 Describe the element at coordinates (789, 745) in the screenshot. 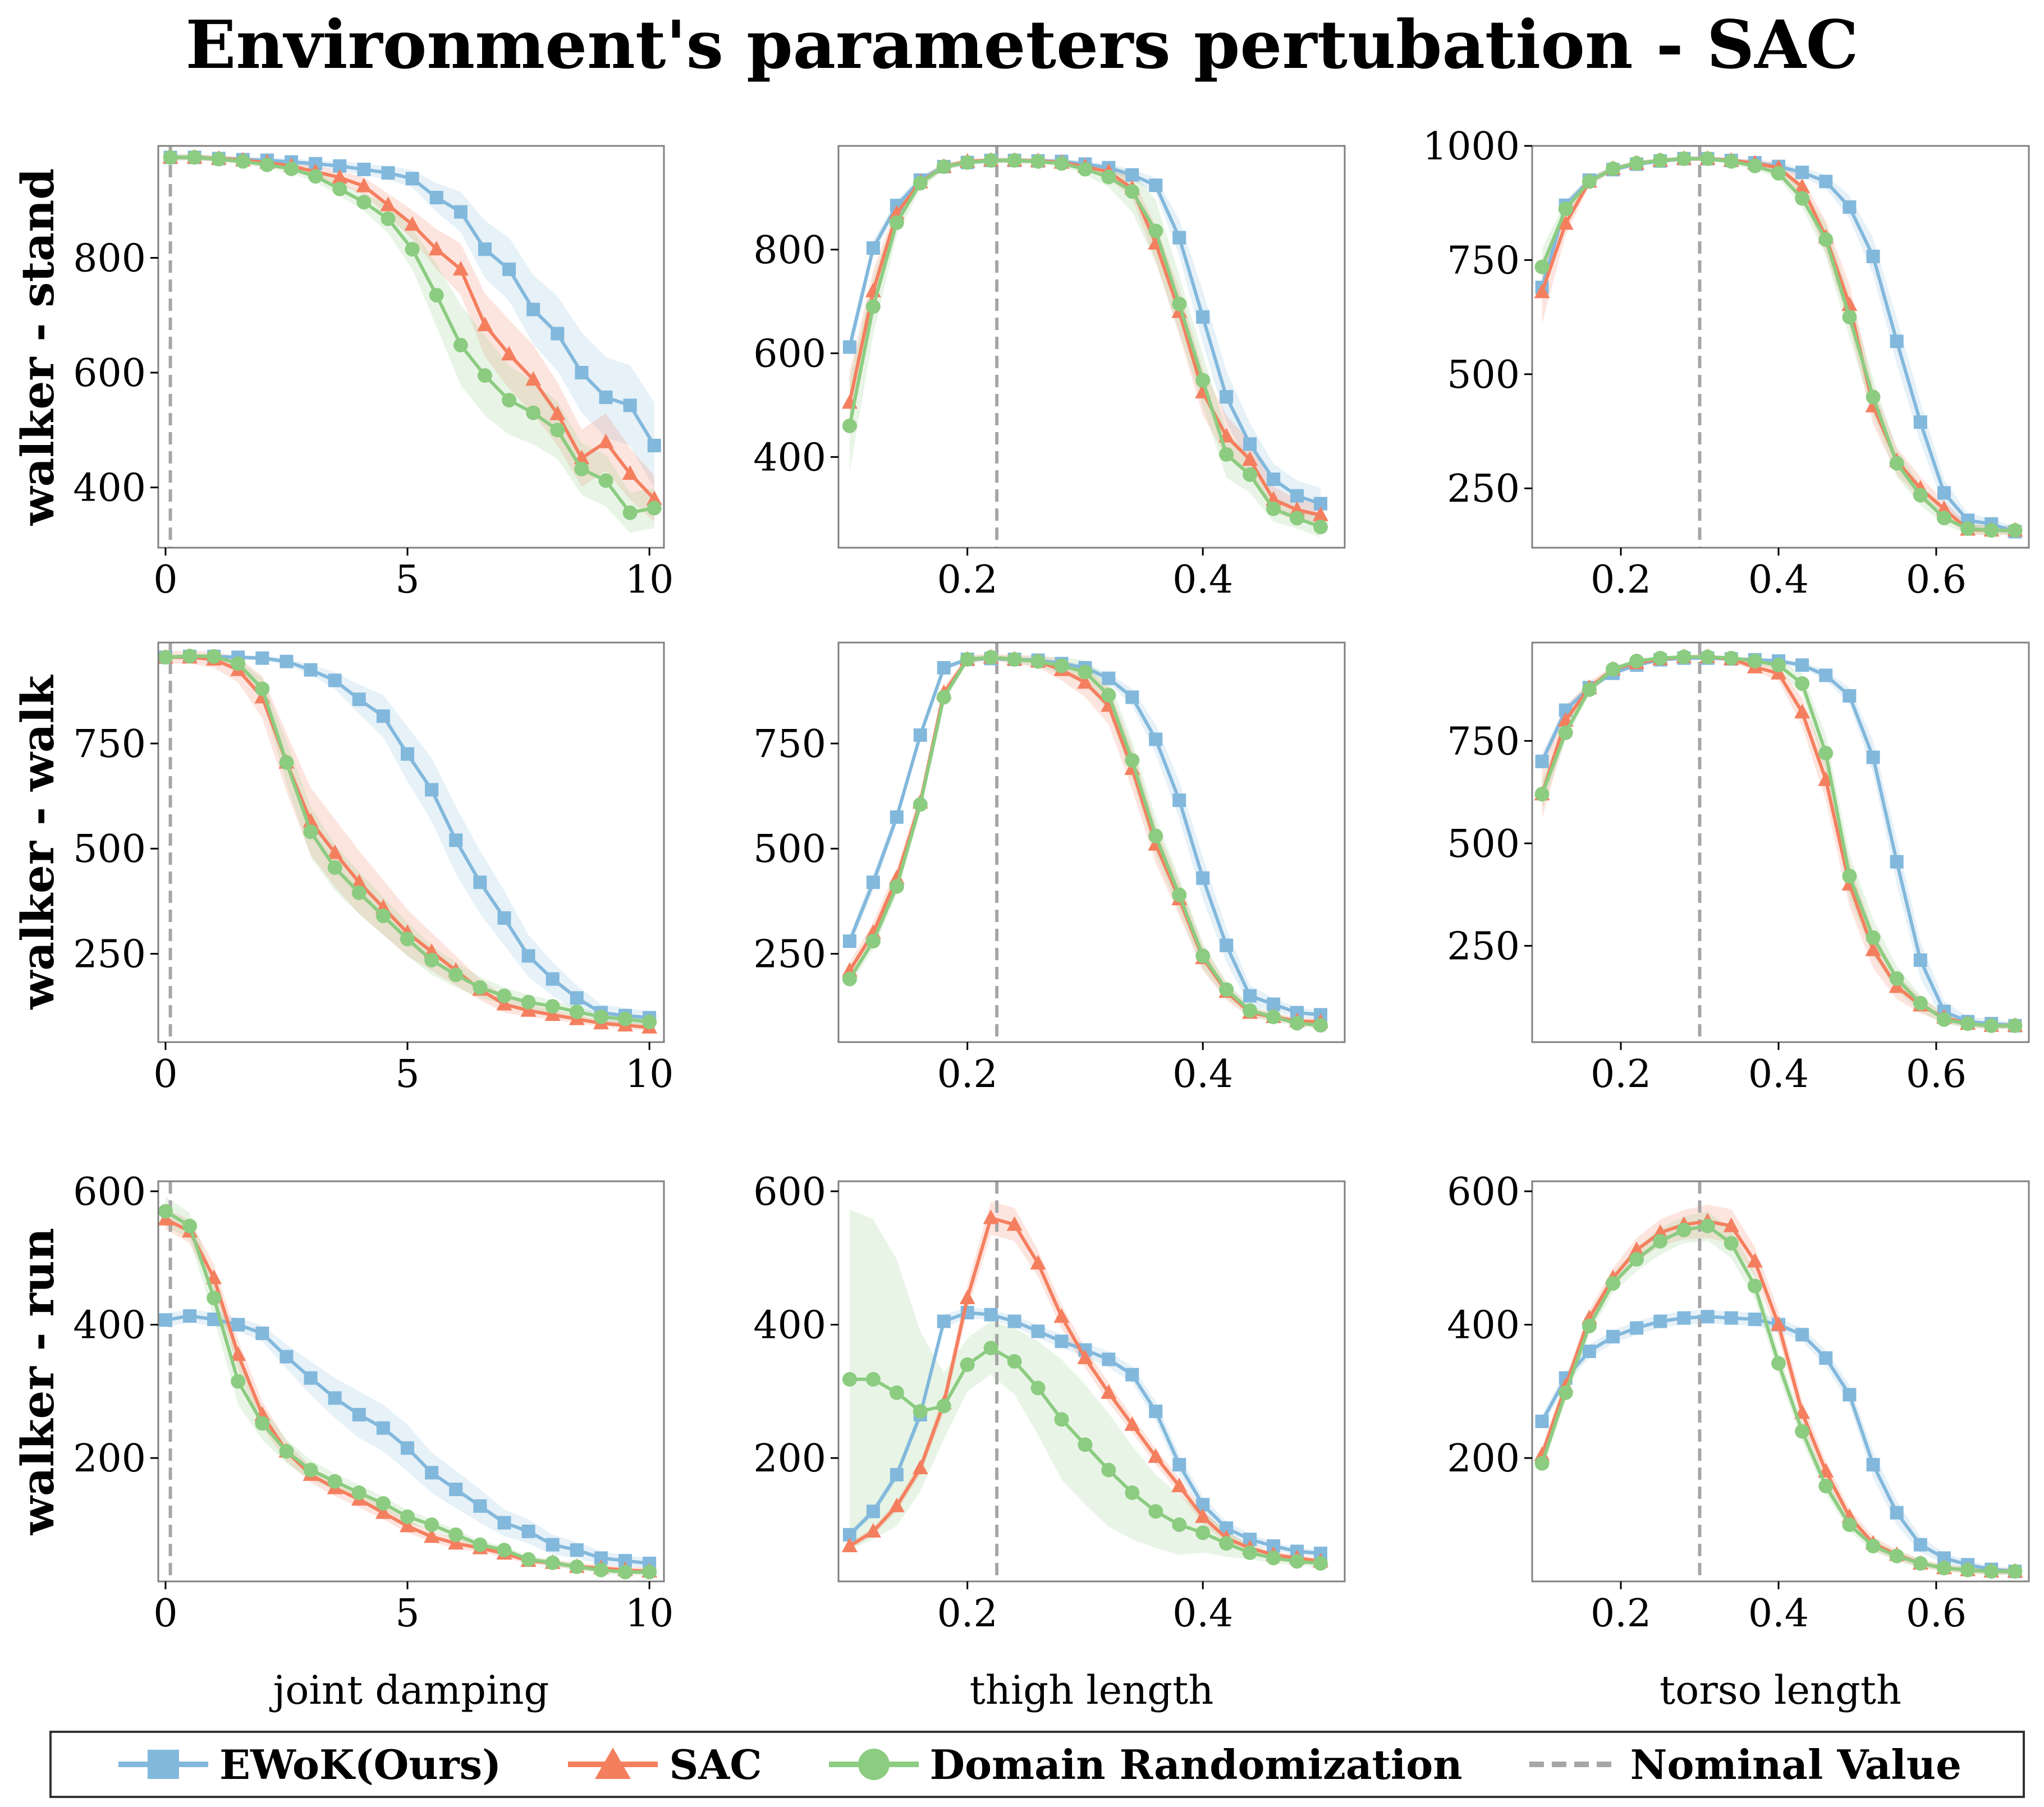

I see `y-tick-label: 750` at that location.